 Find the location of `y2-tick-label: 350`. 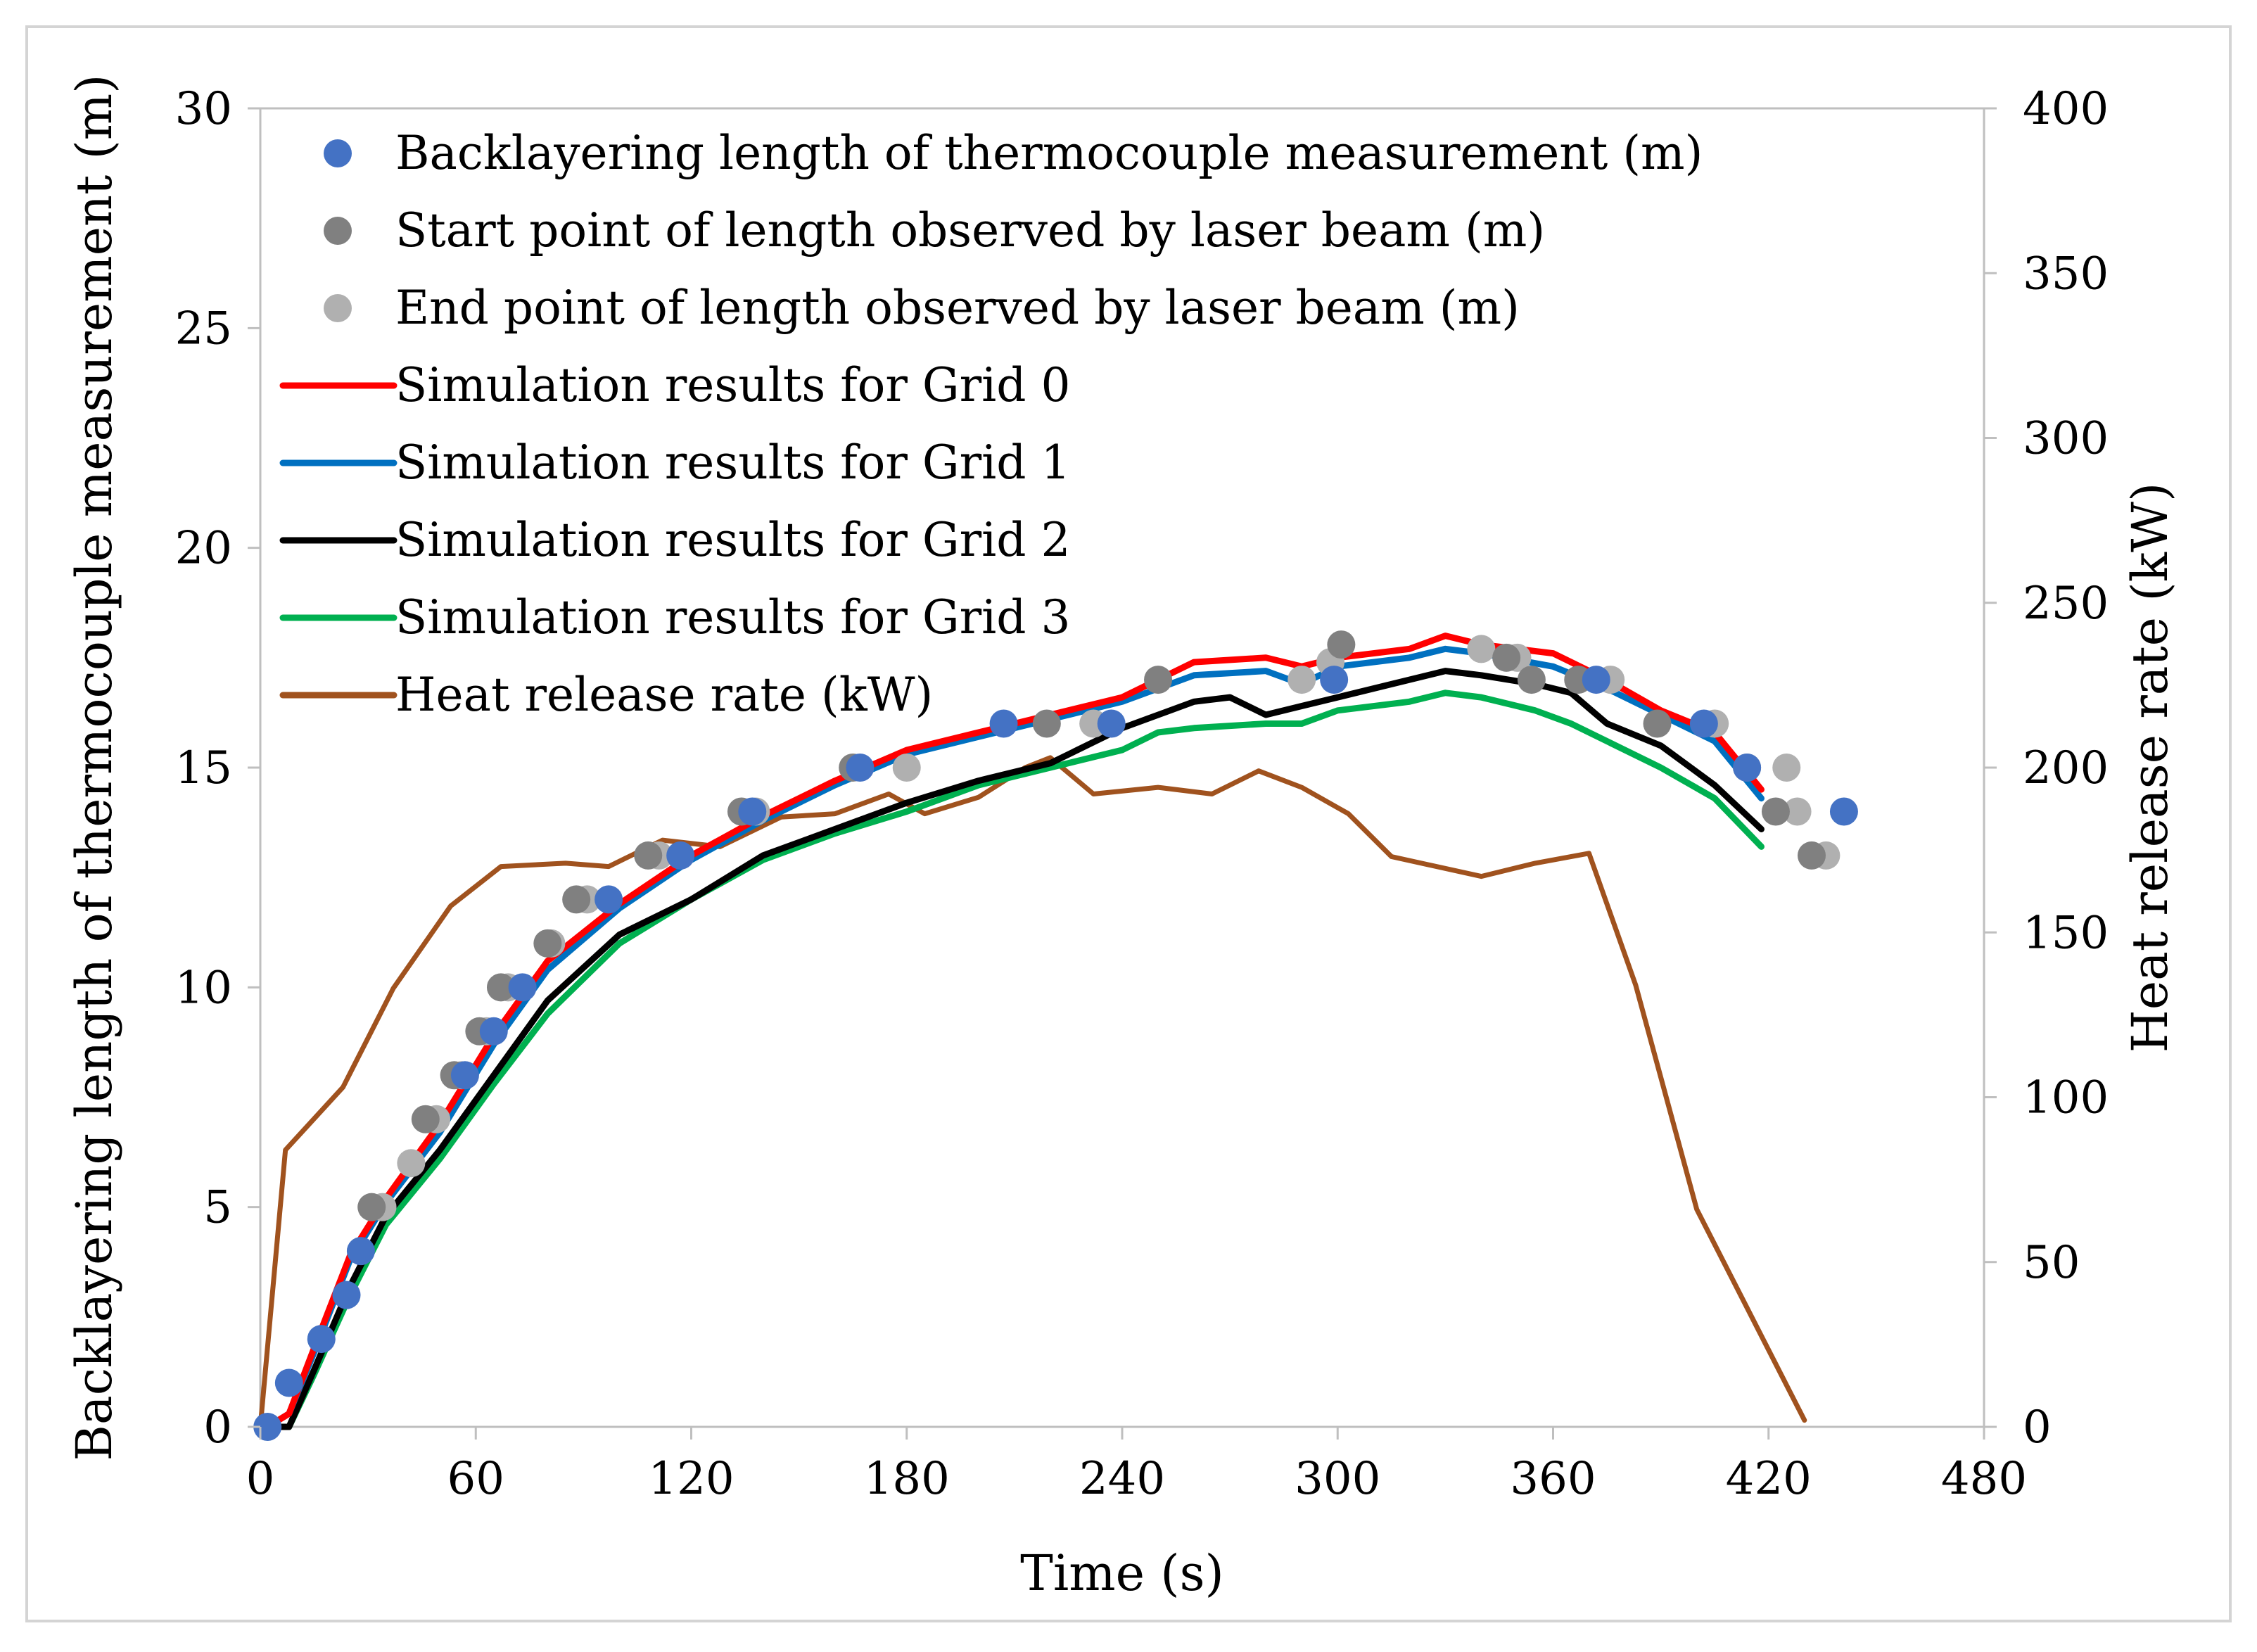

y2-tick-label: 350 is located at coordinates (2066, 274).